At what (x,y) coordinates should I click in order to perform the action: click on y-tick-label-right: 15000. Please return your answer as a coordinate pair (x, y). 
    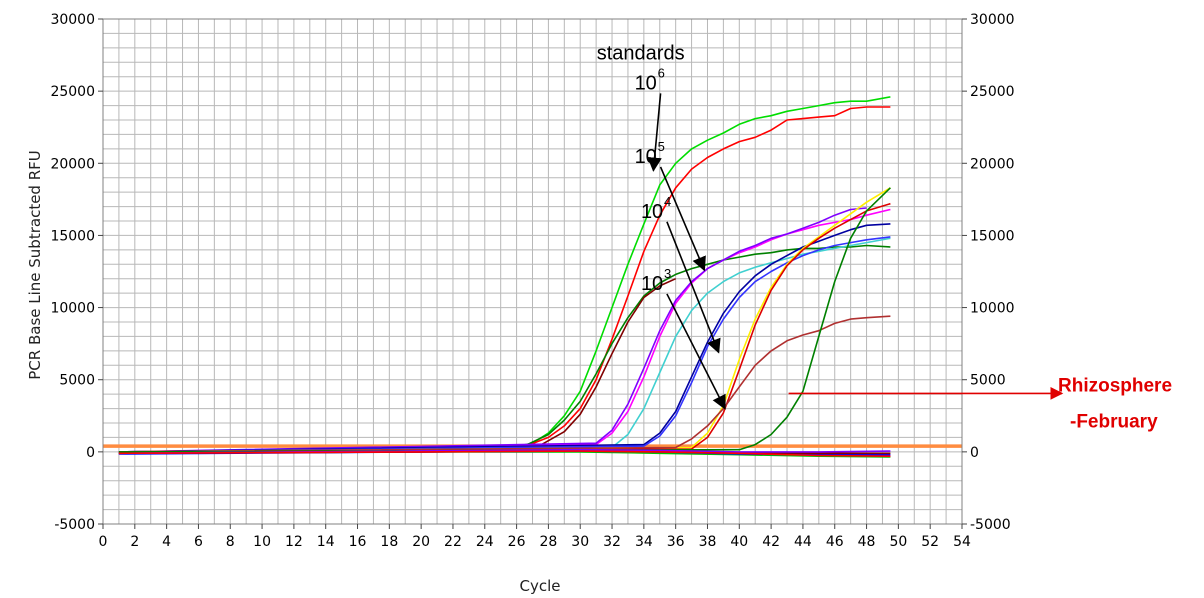
    Looking at the image, I should click on (992, 236).